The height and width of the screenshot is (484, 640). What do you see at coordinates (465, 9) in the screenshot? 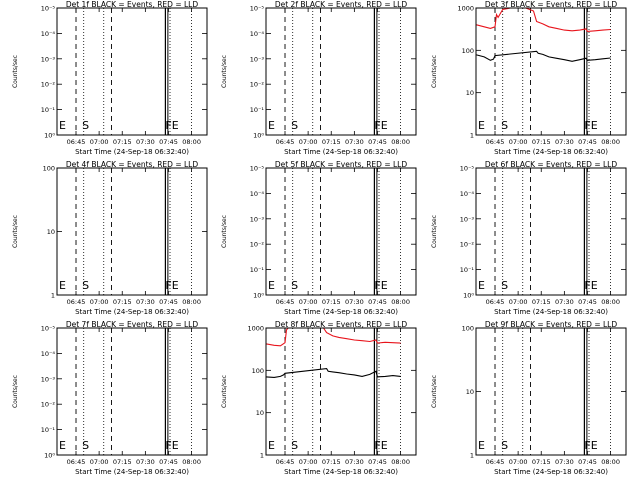
I see `y-tick-label: 1000` at bounding box center [465, 9].